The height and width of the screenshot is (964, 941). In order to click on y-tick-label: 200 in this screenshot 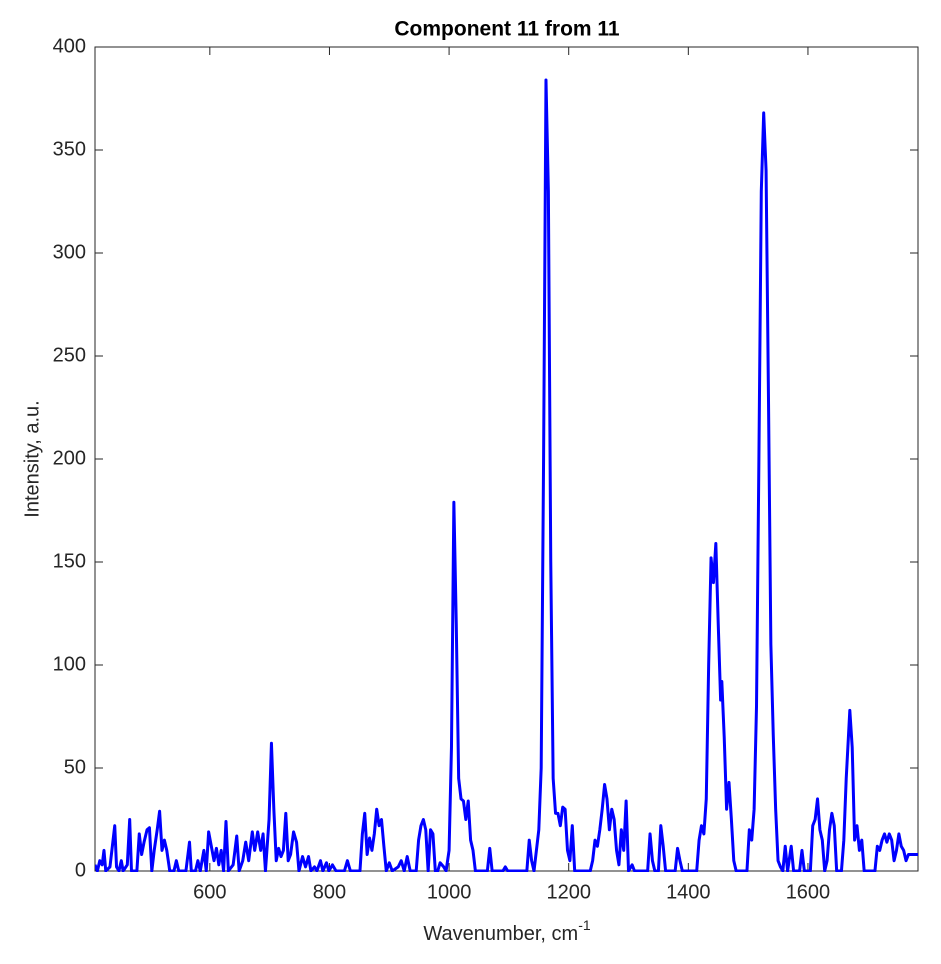, I will do `click(69, 458)`.